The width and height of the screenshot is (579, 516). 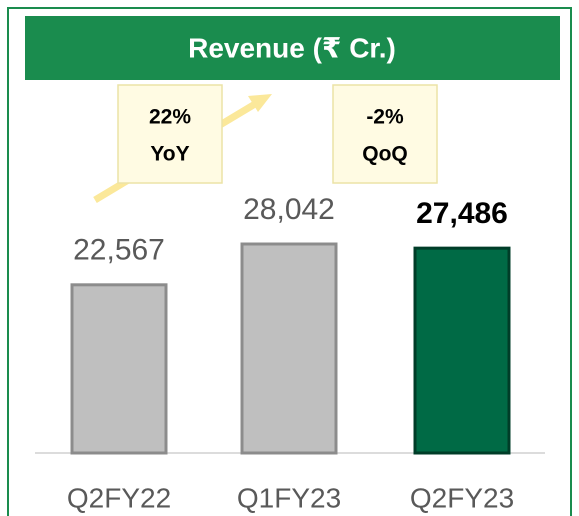 What do you see at coordinates (119, 250) in the screenshot?
I see `value-label: 22,567` at bounding box center [119, 250].